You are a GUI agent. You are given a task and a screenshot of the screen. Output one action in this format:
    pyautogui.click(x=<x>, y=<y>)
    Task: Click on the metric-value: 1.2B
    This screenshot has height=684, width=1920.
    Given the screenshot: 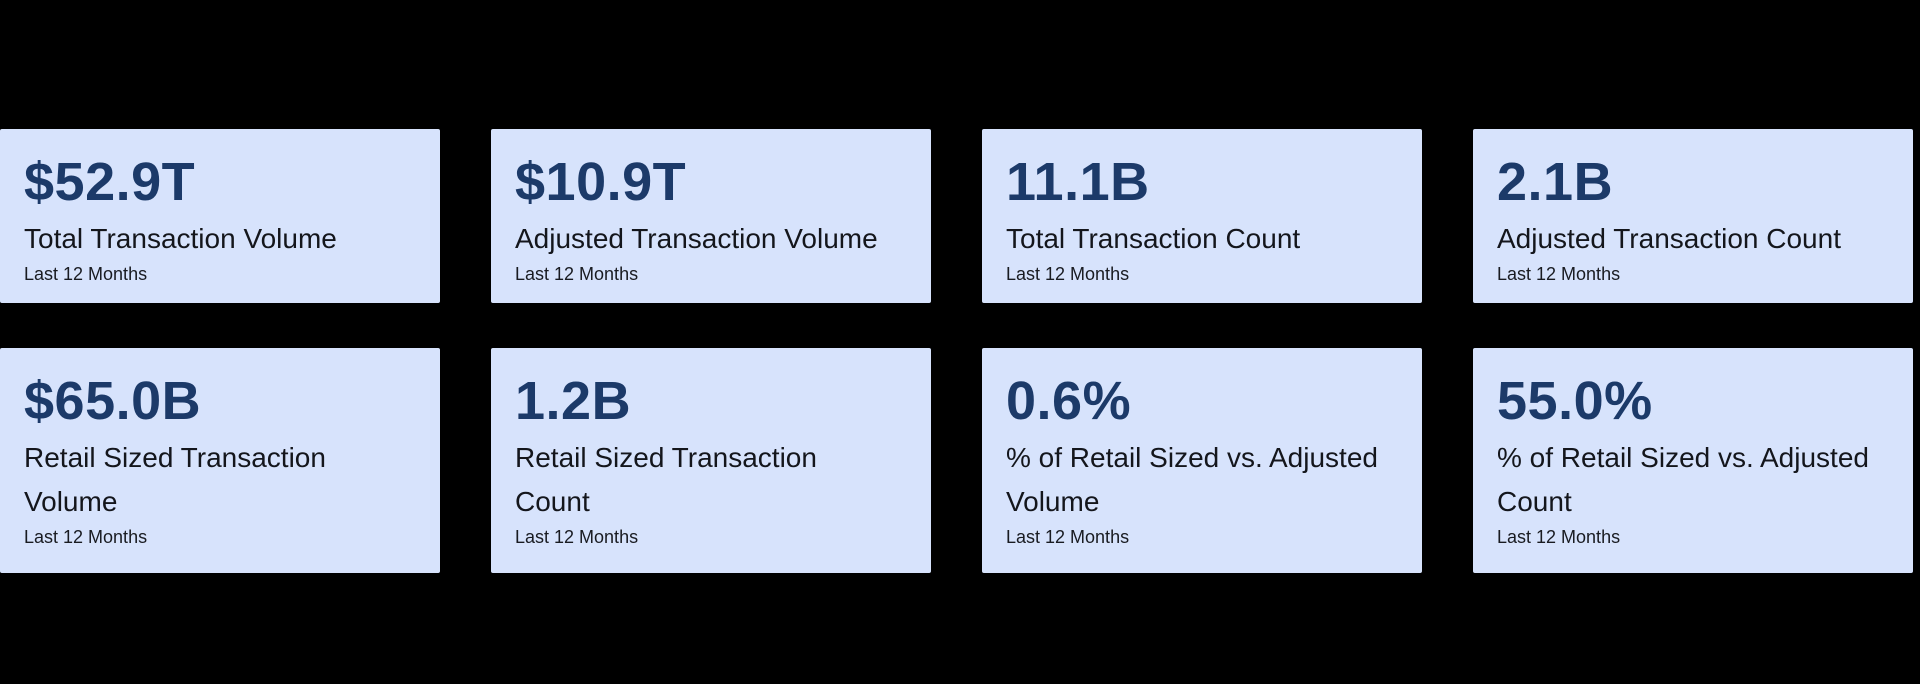 What is the action you would take?
    pyautogui.click(x=573, y=401)
    